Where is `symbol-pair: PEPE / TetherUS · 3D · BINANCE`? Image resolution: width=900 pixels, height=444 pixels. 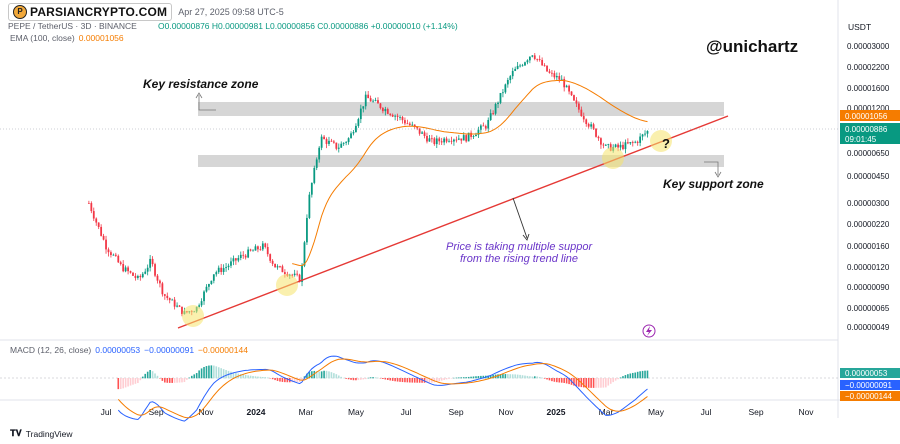
symbol-pair: PEPE / TetherUS · 3D · BINANCE is located at coordinates (72, 26).